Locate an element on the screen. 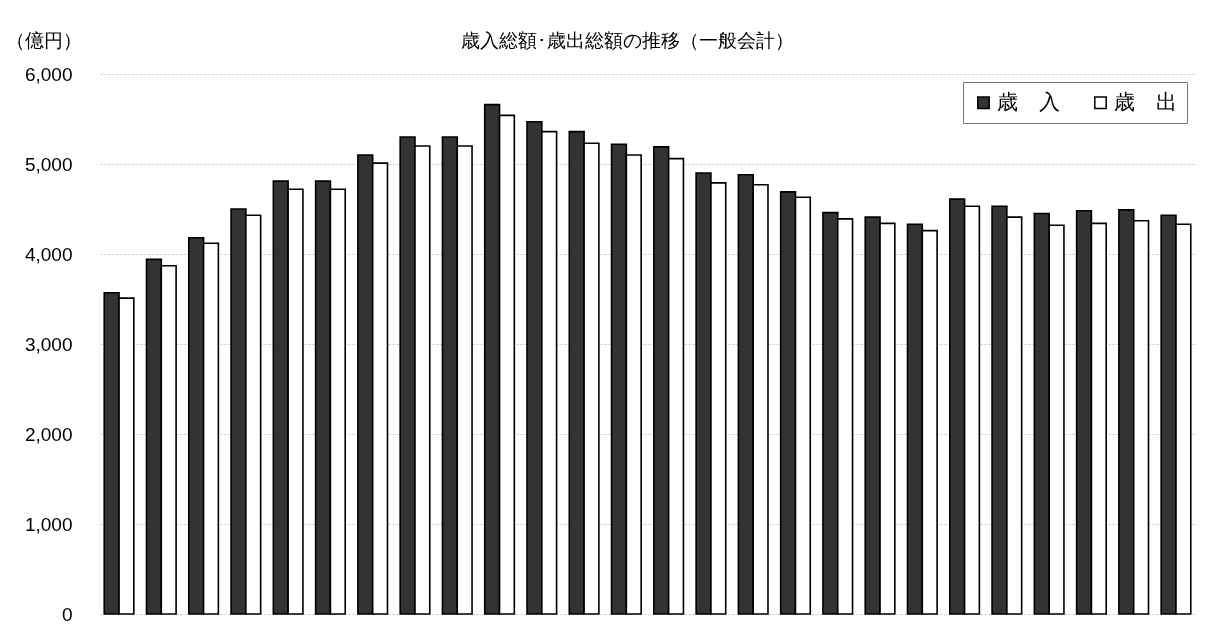 This screenshot has height=638, width=1209. y-tick-label: 1,000 is located at coordinates (48, 524).